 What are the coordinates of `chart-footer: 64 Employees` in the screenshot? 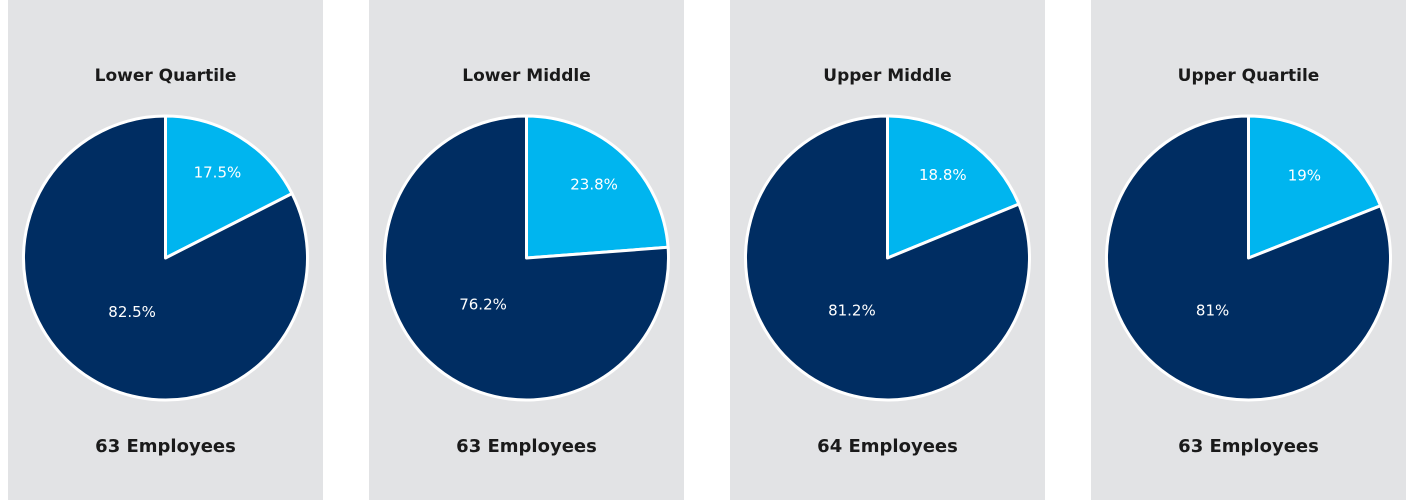 It's located at (887, 446).